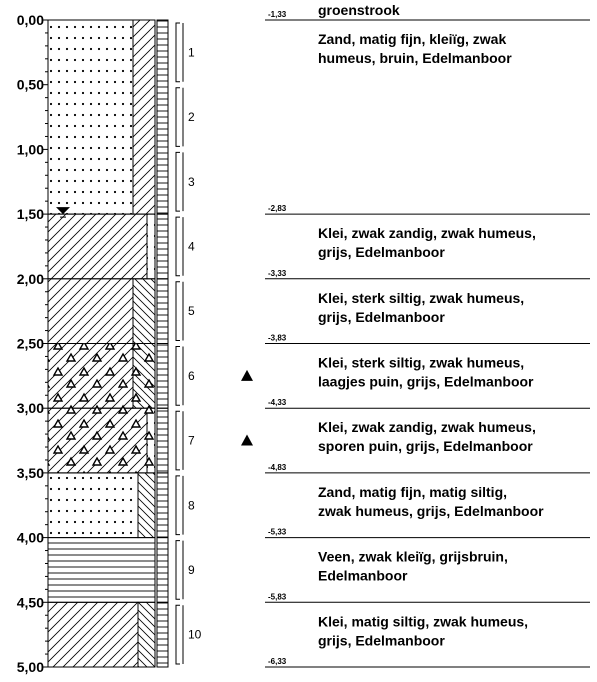  I want to click on level-label: -5,33, so click(277, 532).